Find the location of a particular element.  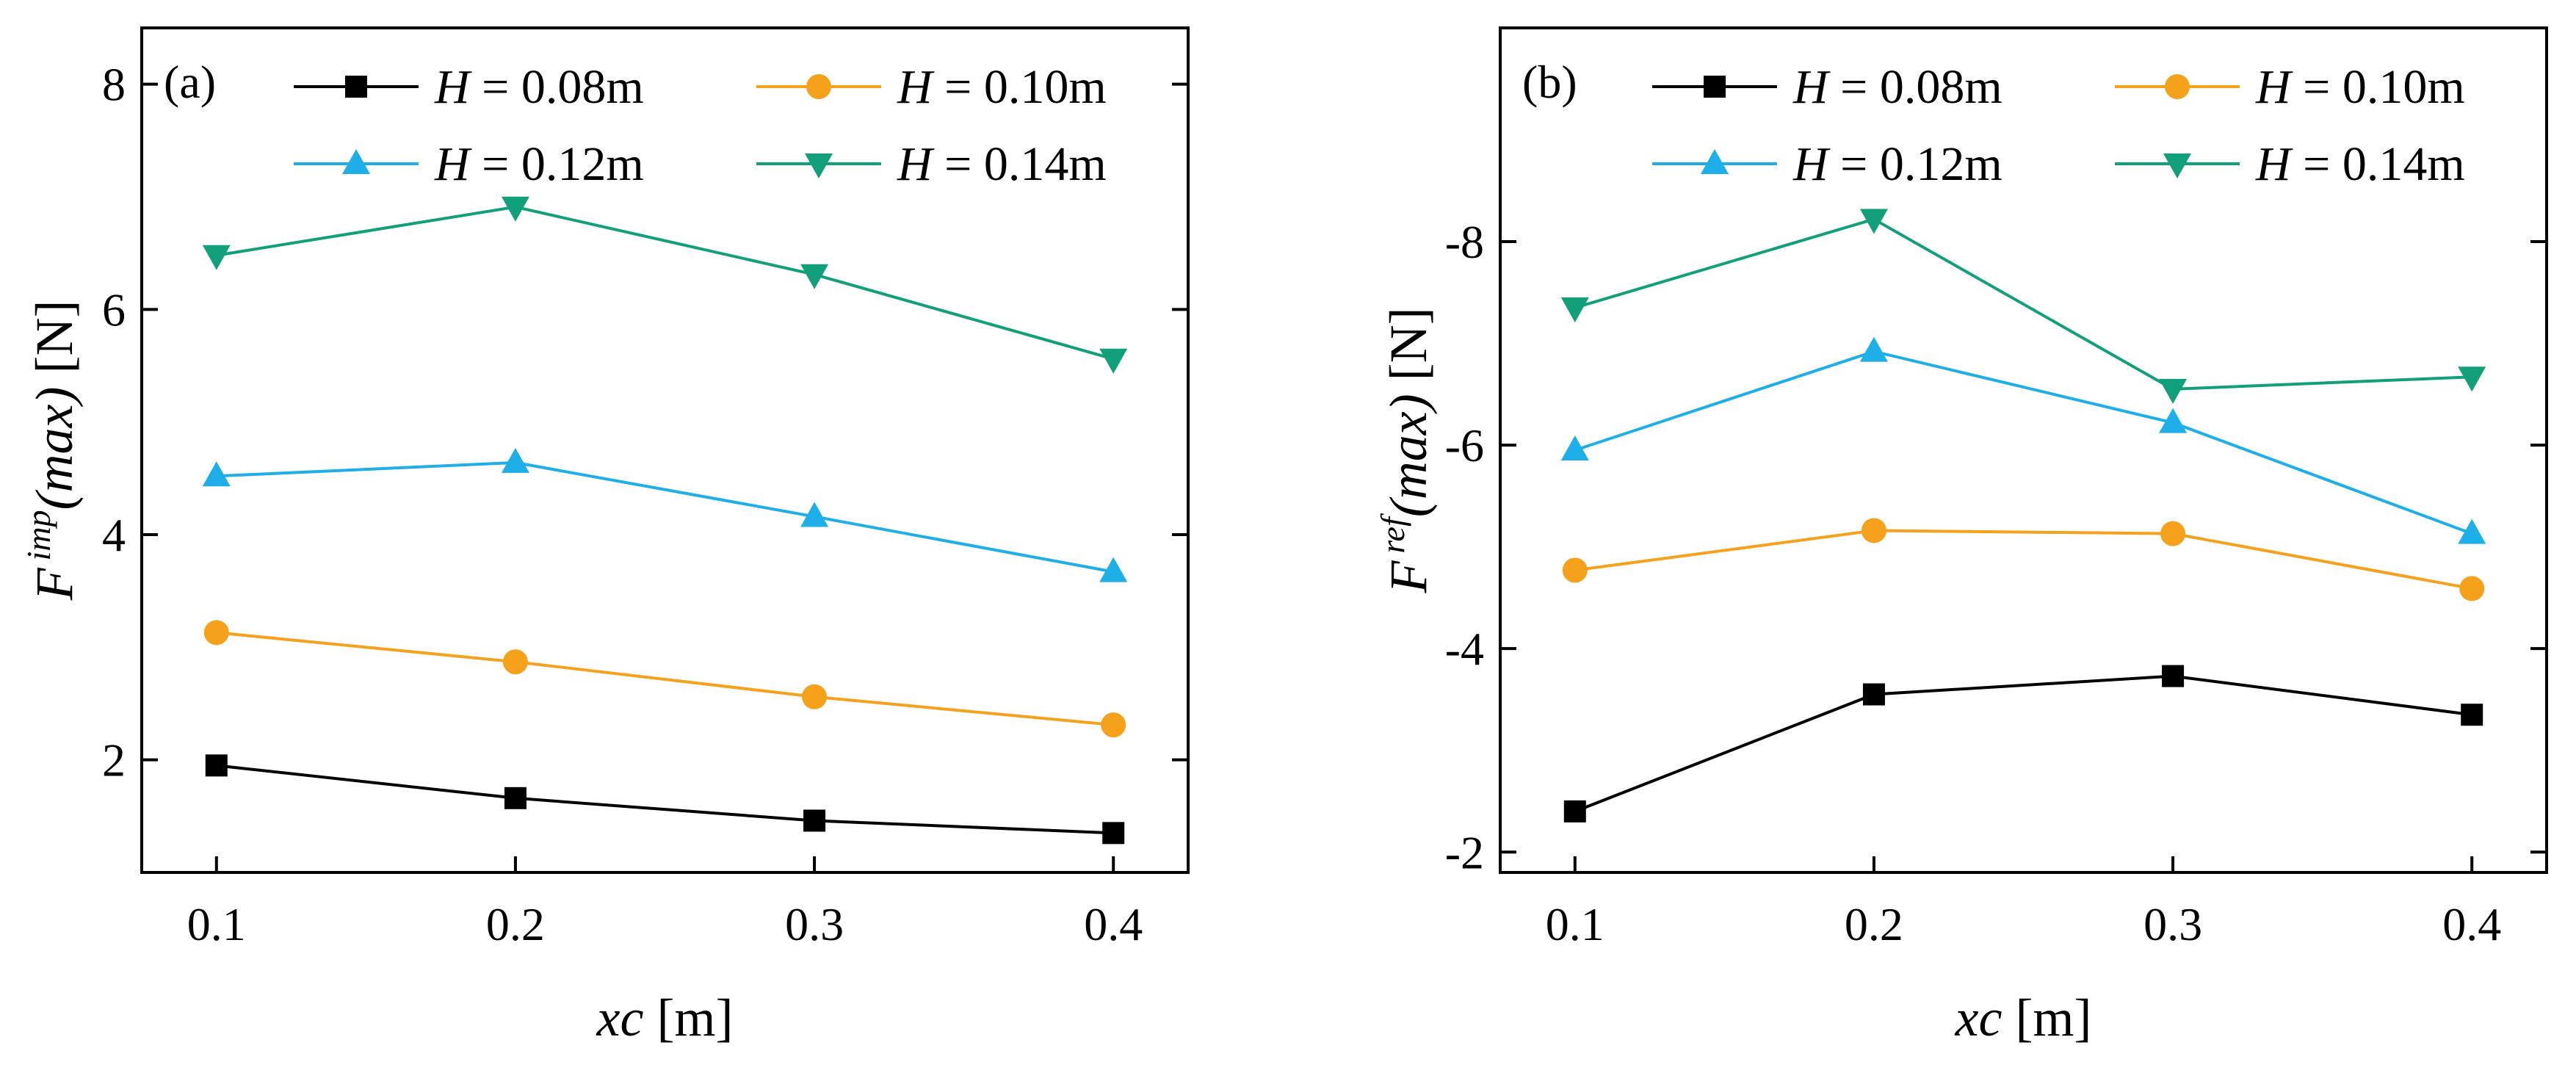

y-axis-title: Fref(max) [N] is located at coordinates (1406, 450).